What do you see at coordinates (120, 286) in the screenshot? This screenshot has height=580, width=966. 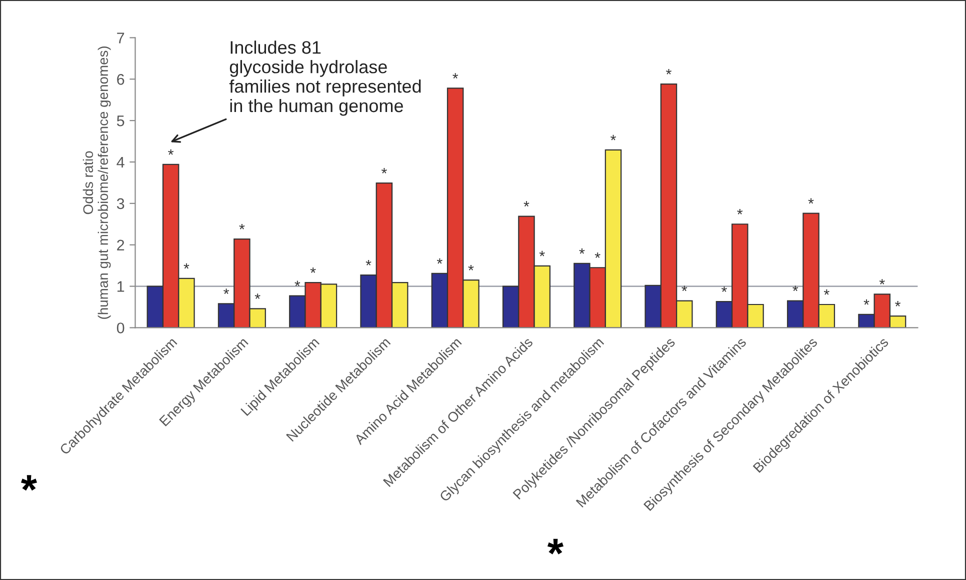 I see `y-tick-label: 1` at bounding box center [120, 286].